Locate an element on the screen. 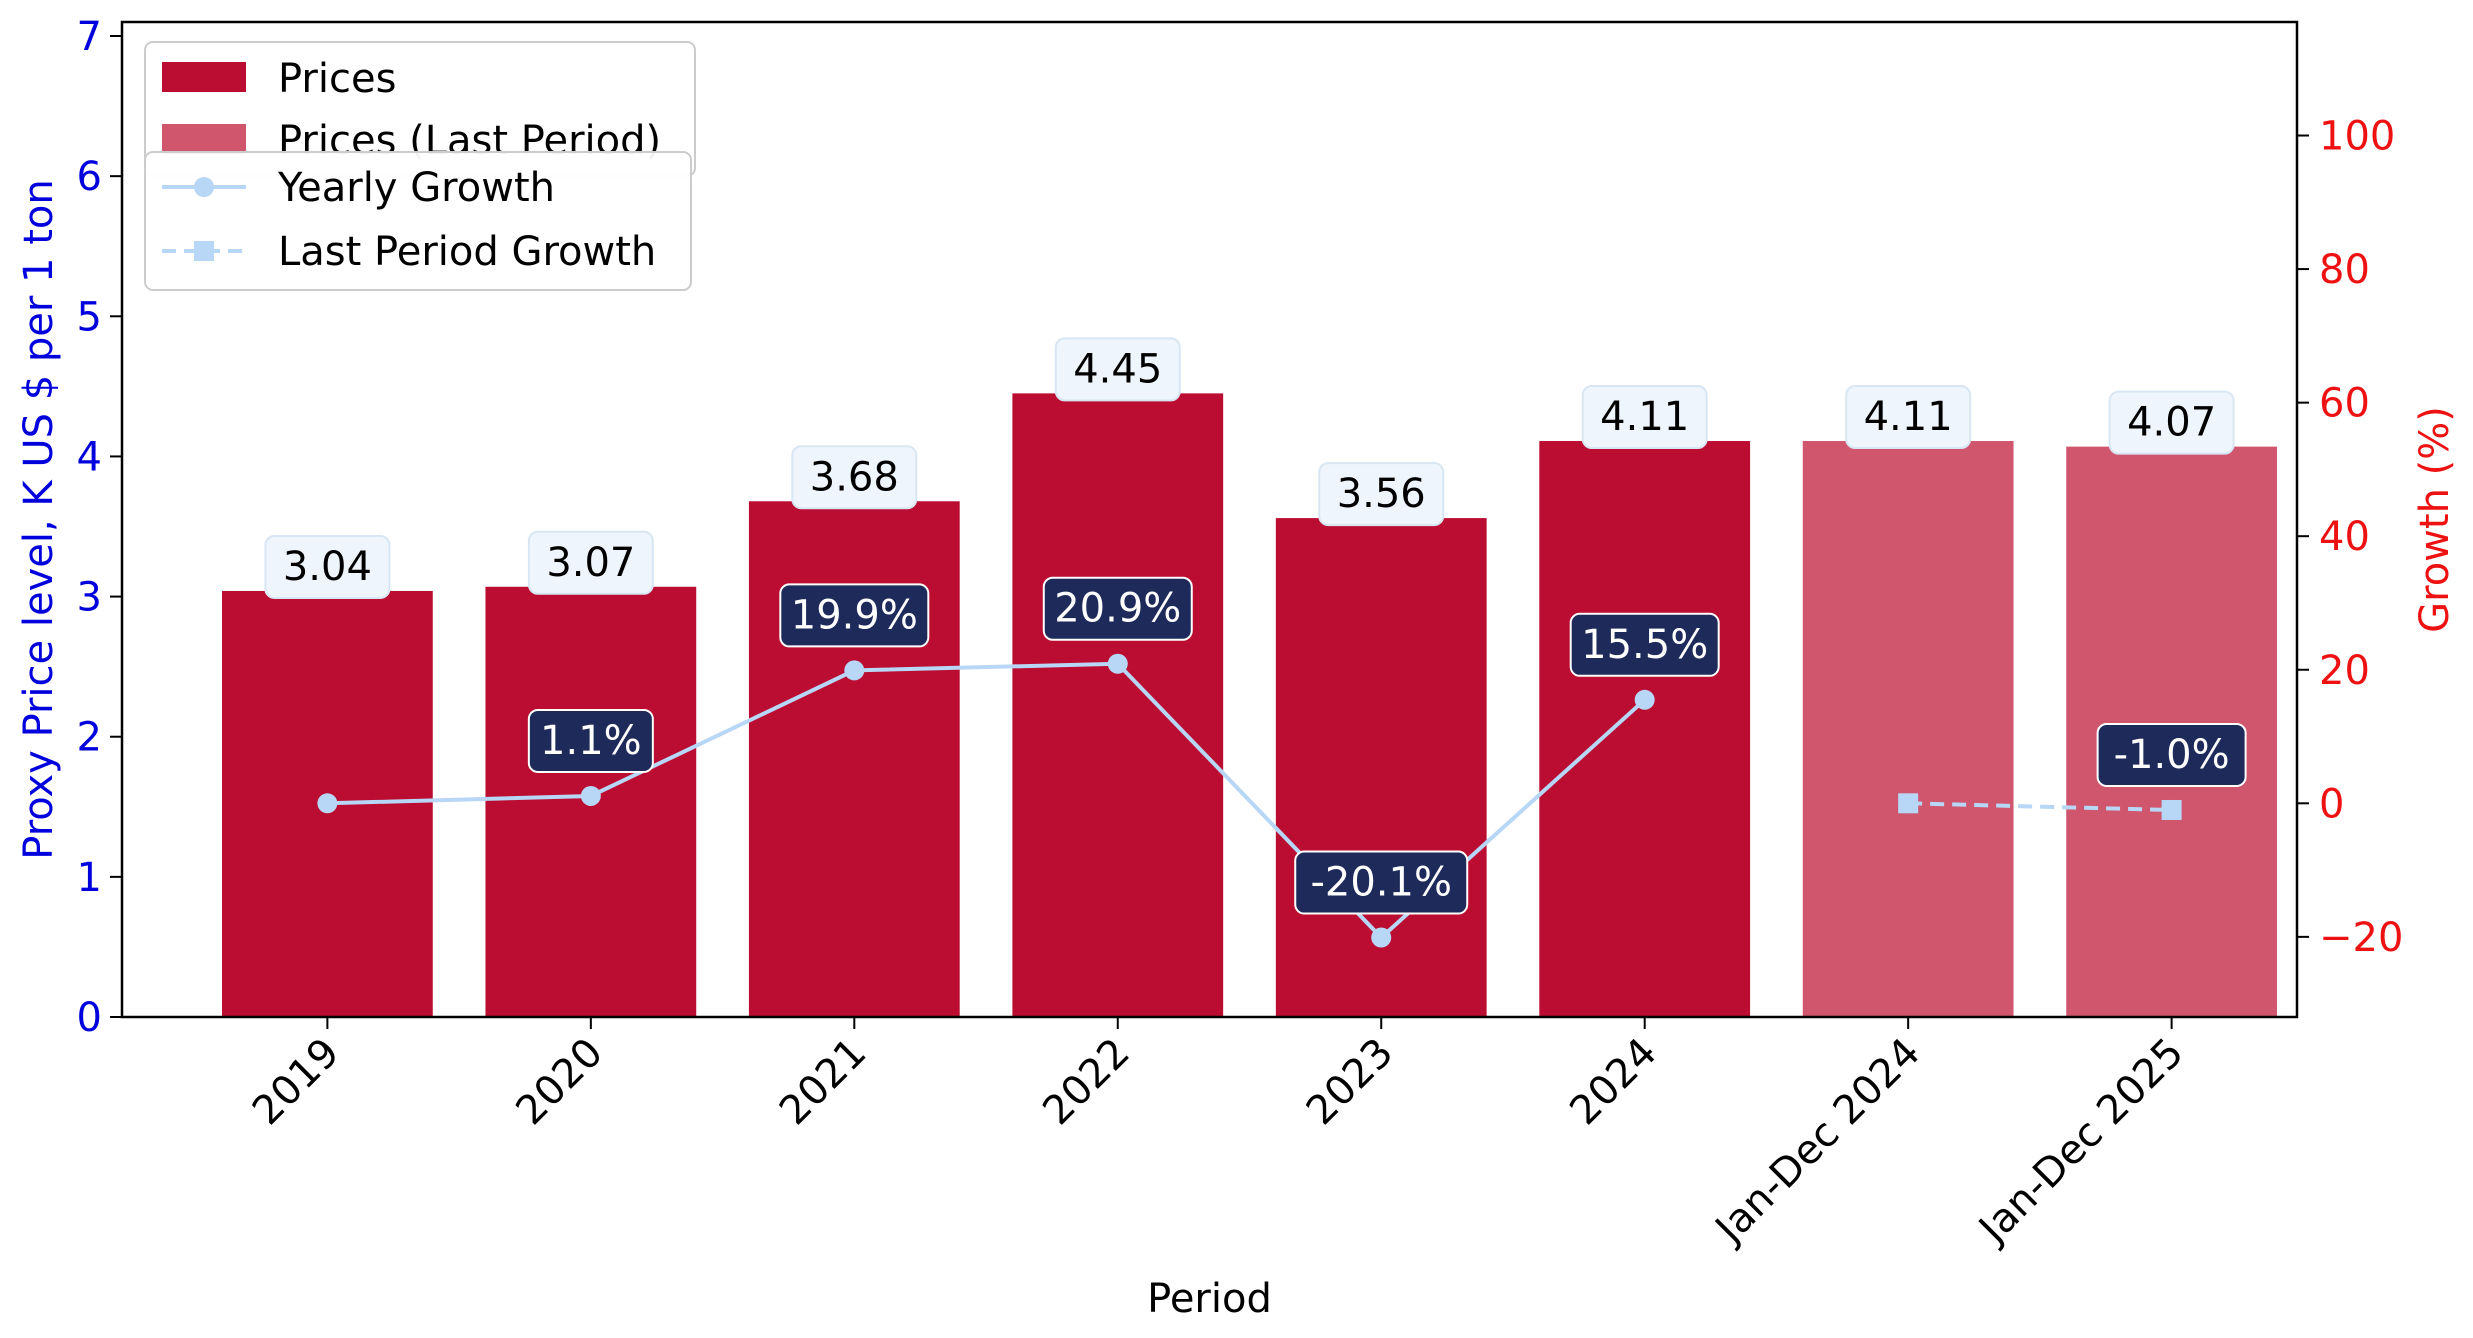 The width and height of the screenshot is (2473, 1338). bar-value-label-group: 3.56 is located at coordinates (1381, 494).